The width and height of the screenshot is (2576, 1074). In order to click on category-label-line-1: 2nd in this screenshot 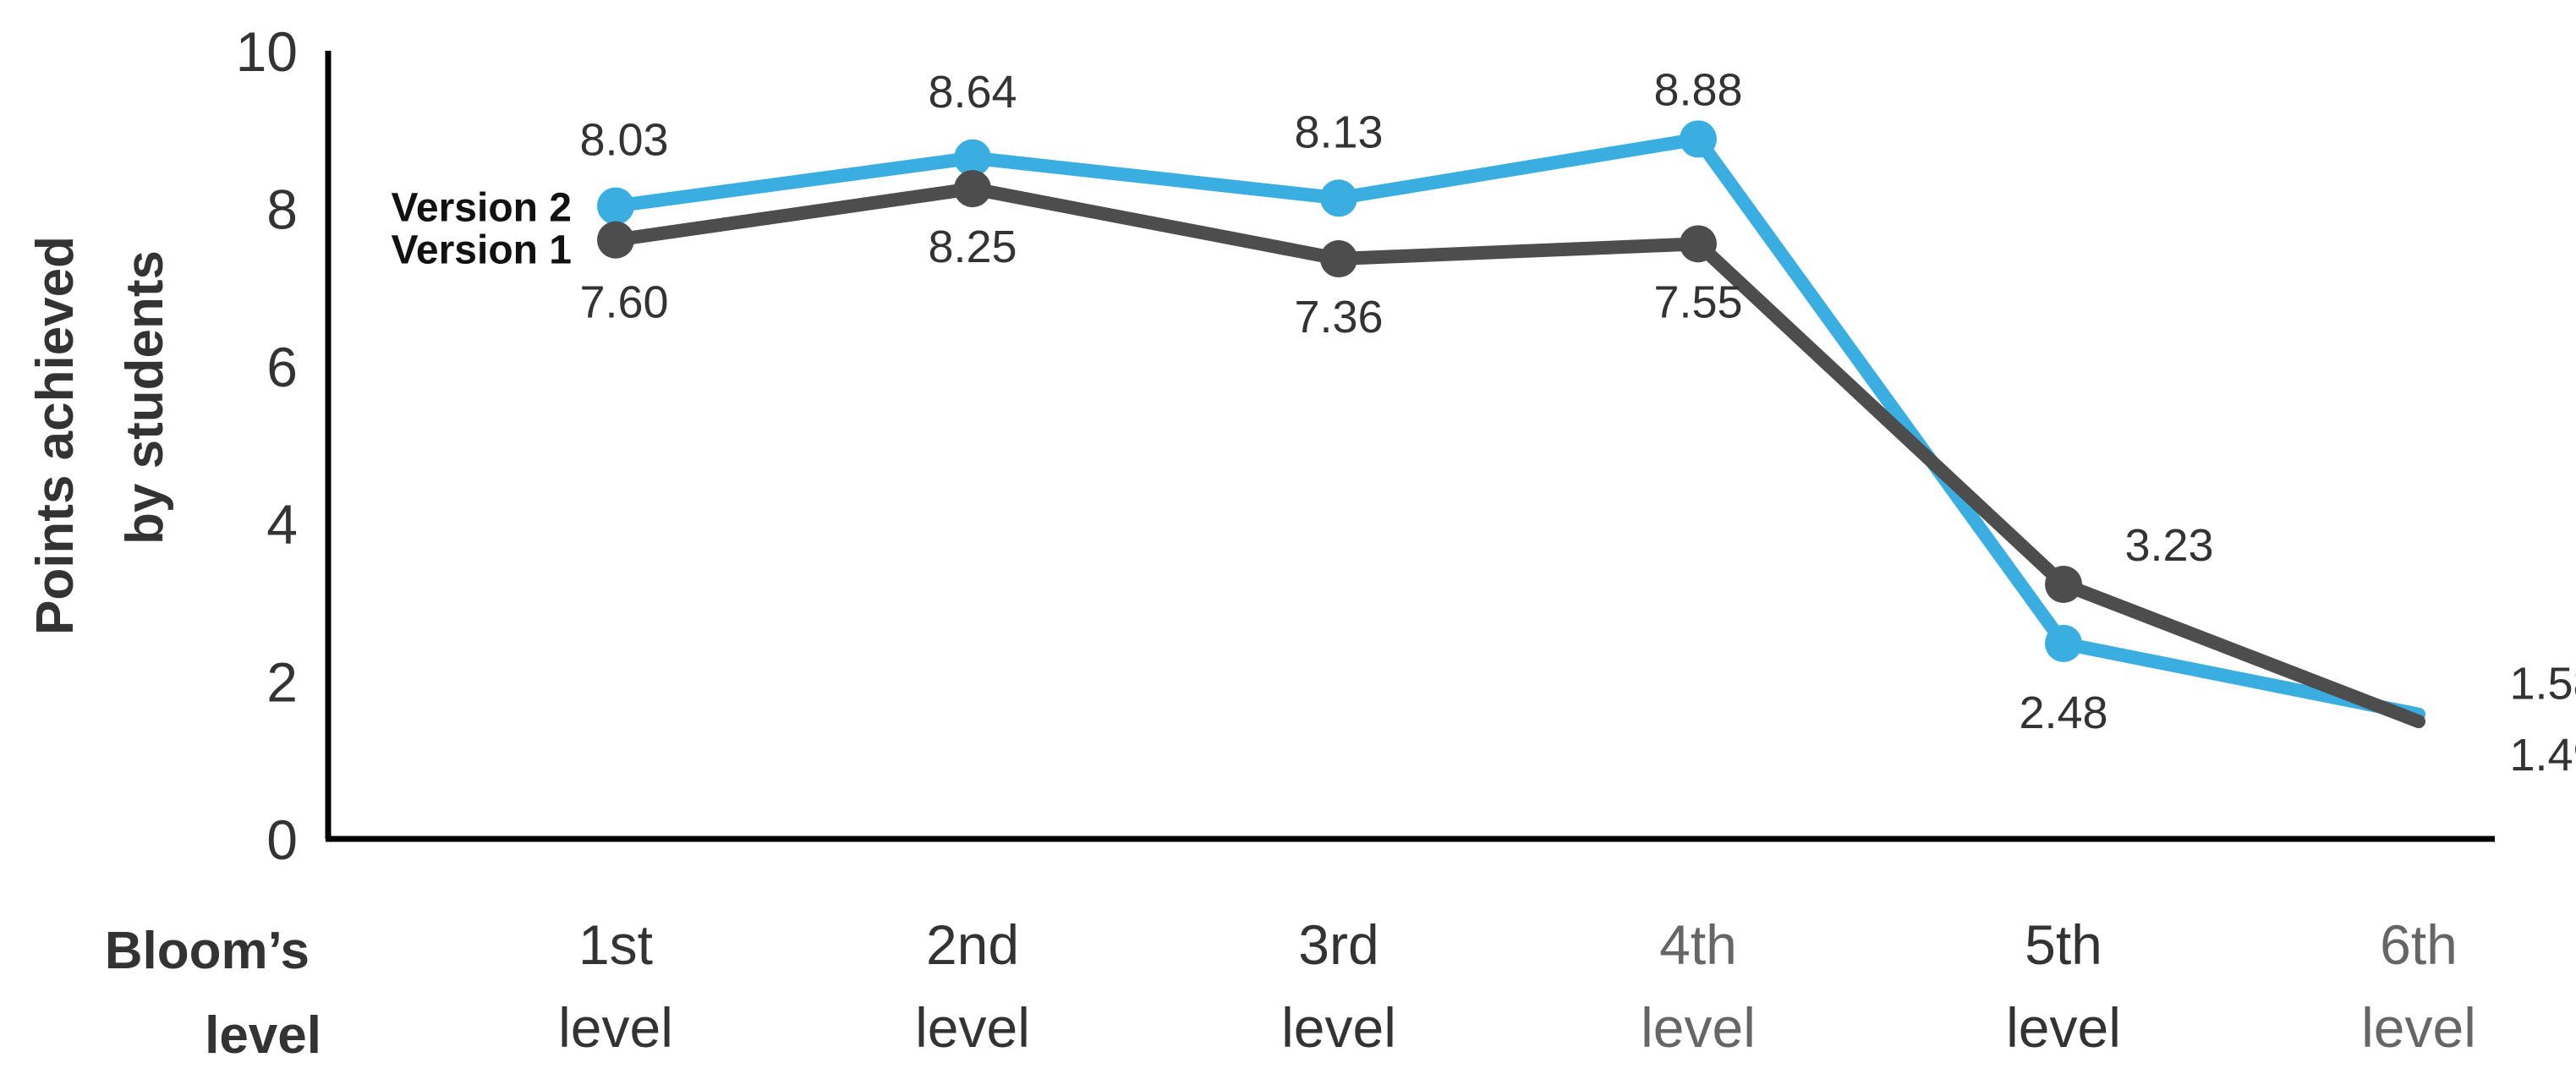, I will do `click(972, 944)`.